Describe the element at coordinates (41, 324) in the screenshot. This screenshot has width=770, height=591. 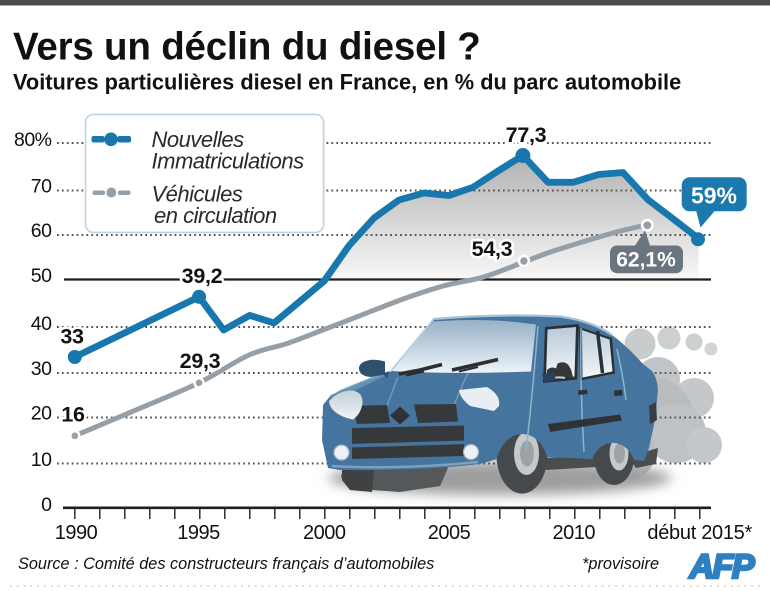
I see `svg-text: 40` at that location.